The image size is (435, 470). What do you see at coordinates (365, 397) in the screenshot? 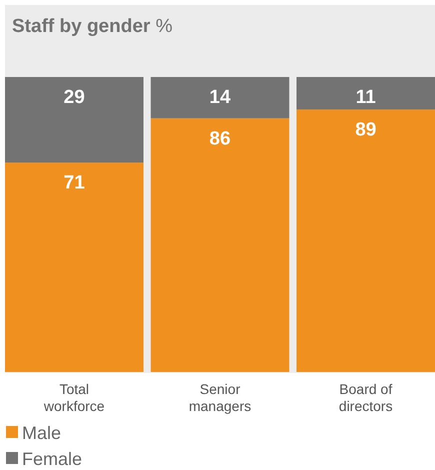
I see `x-tick-label: Board of directors` at bounding box center [365, 397].